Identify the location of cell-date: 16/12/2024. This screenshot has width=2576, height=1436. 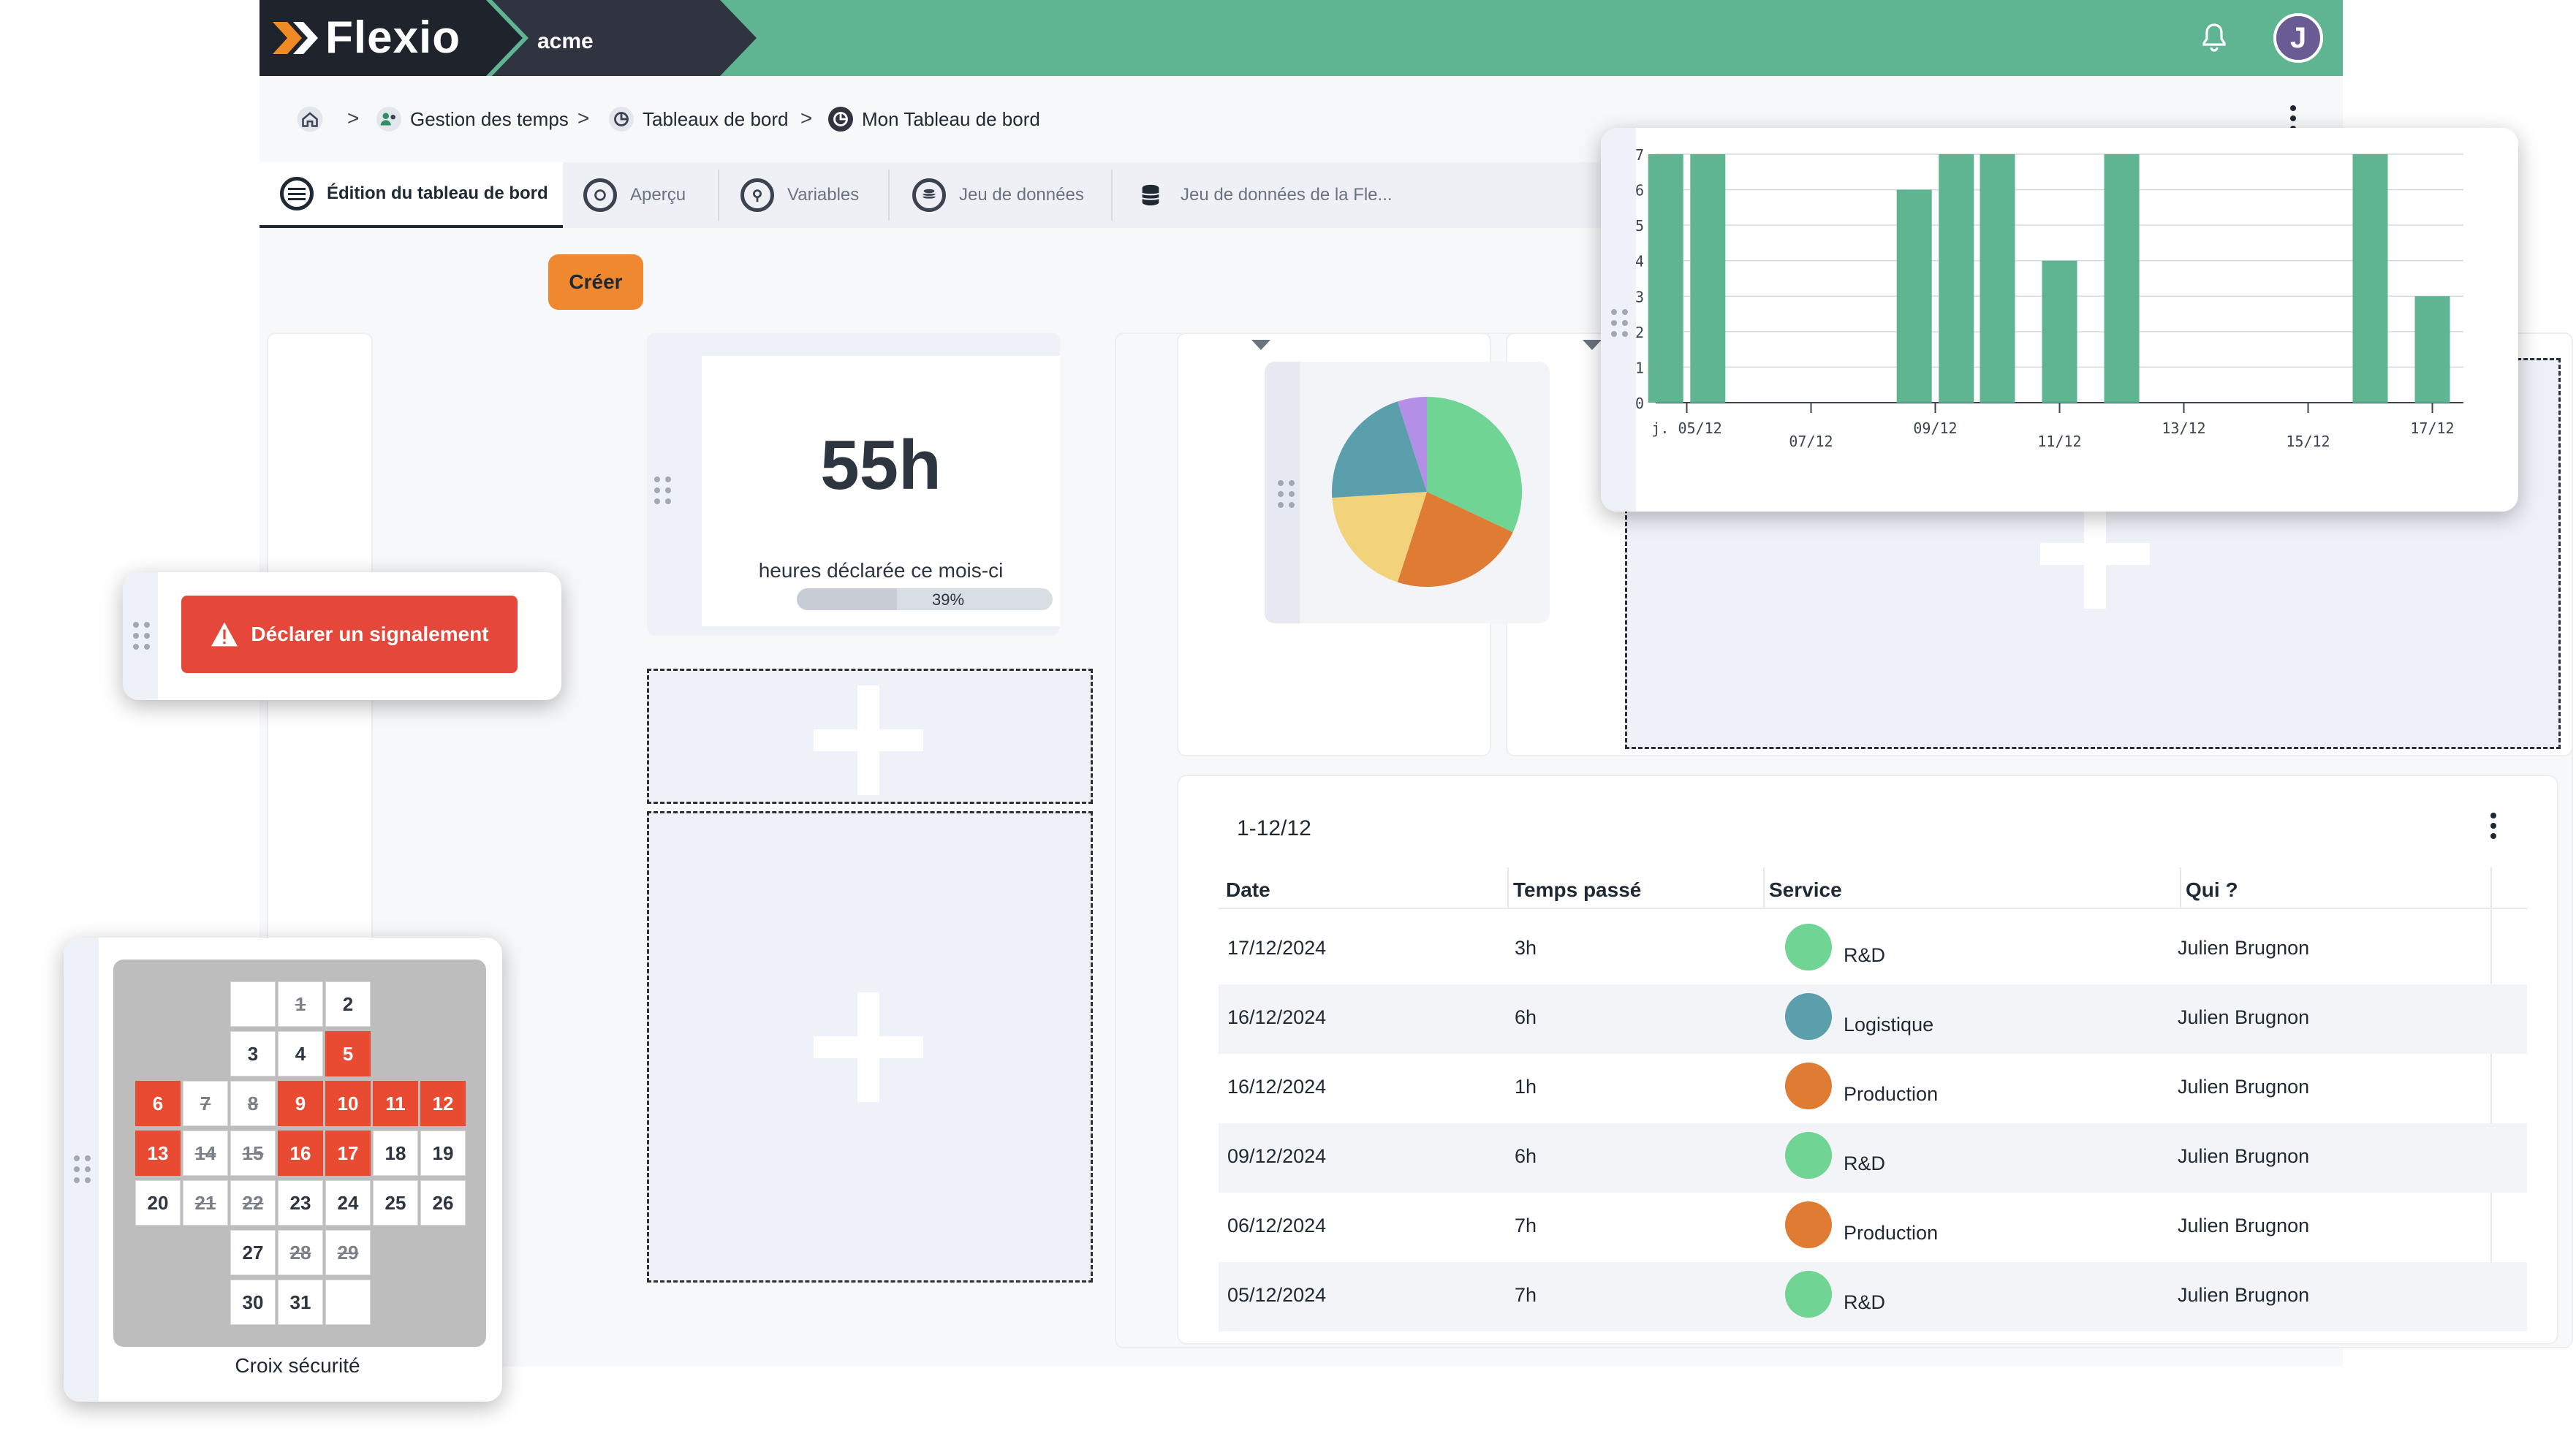
(1277, 1087).